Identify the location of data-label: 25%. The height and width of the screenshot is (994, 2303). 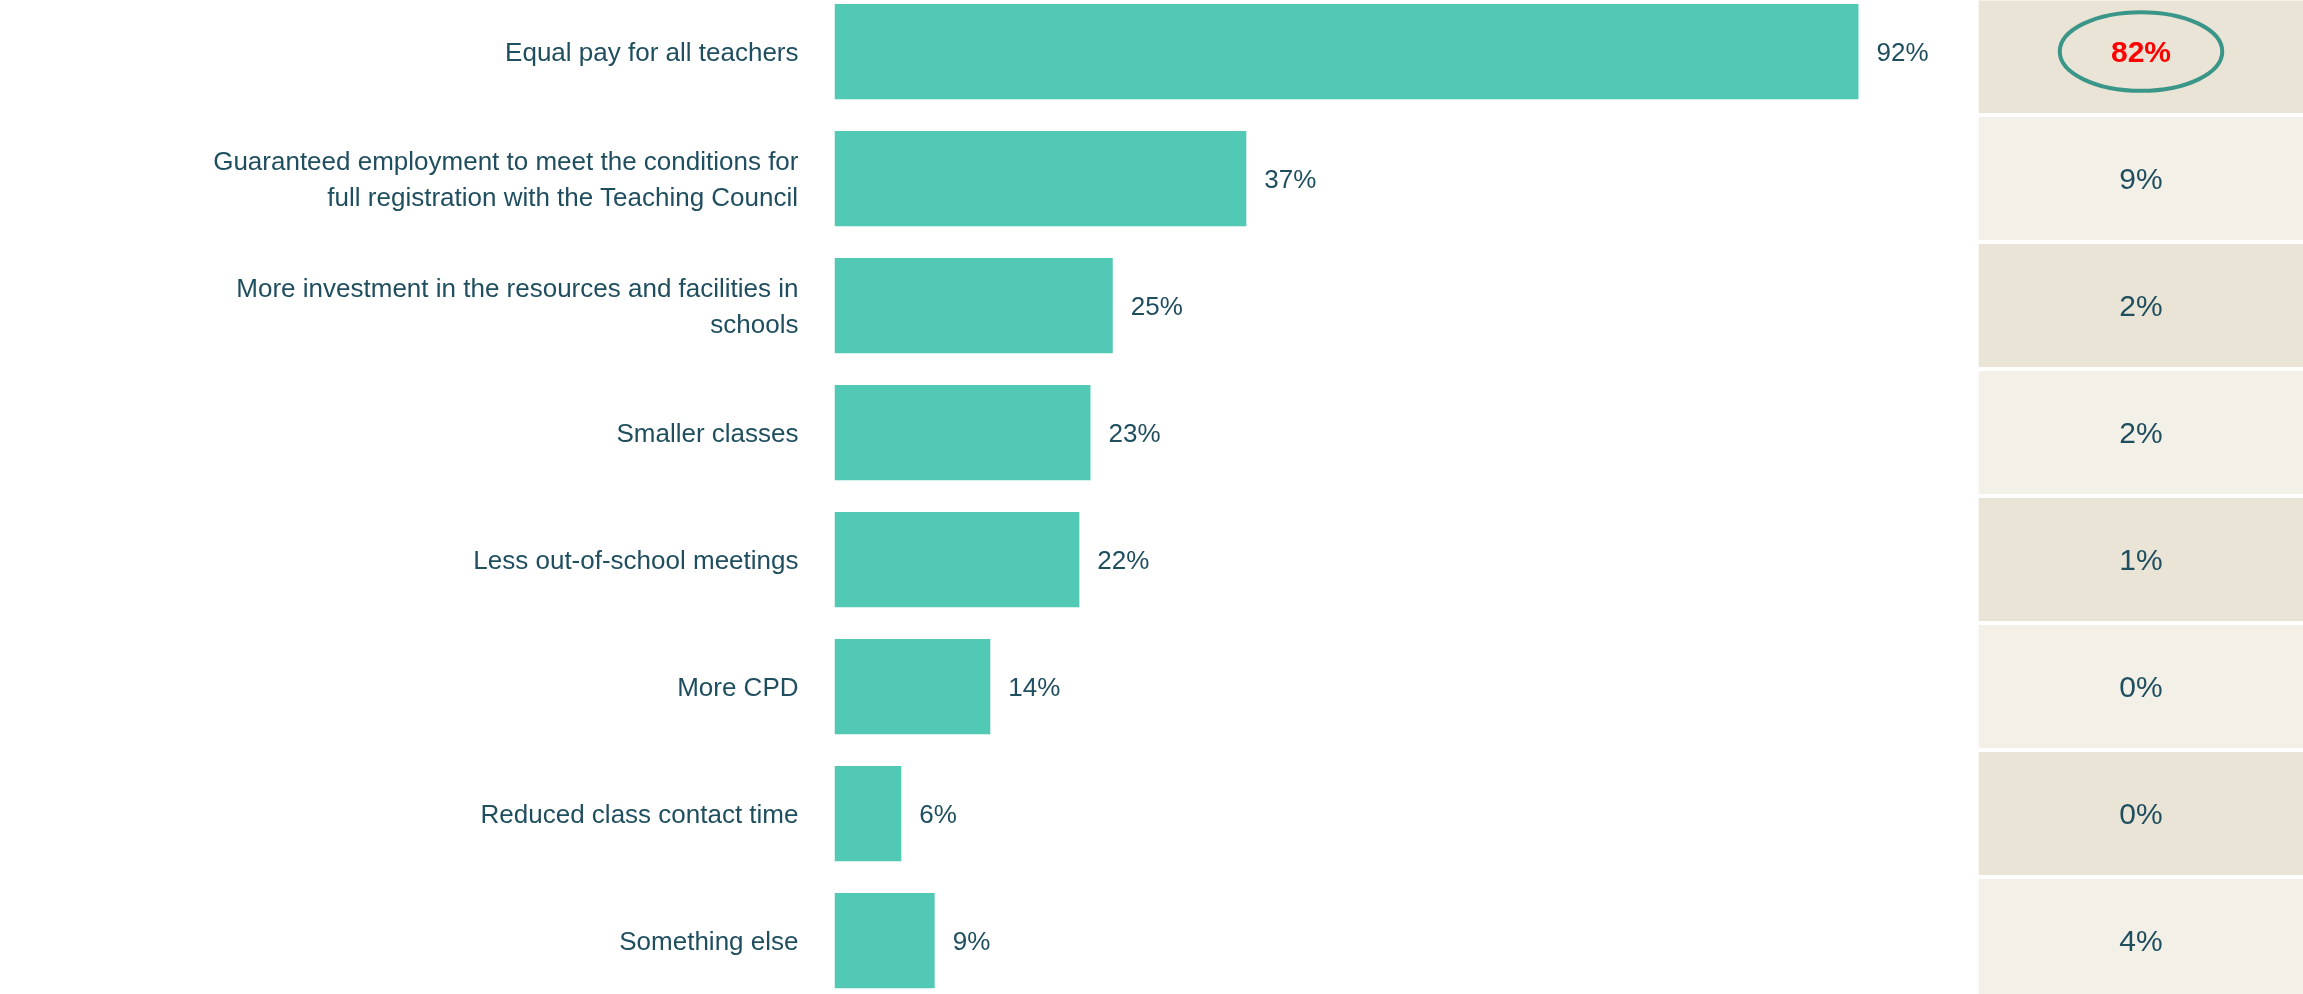
(1156, 305).